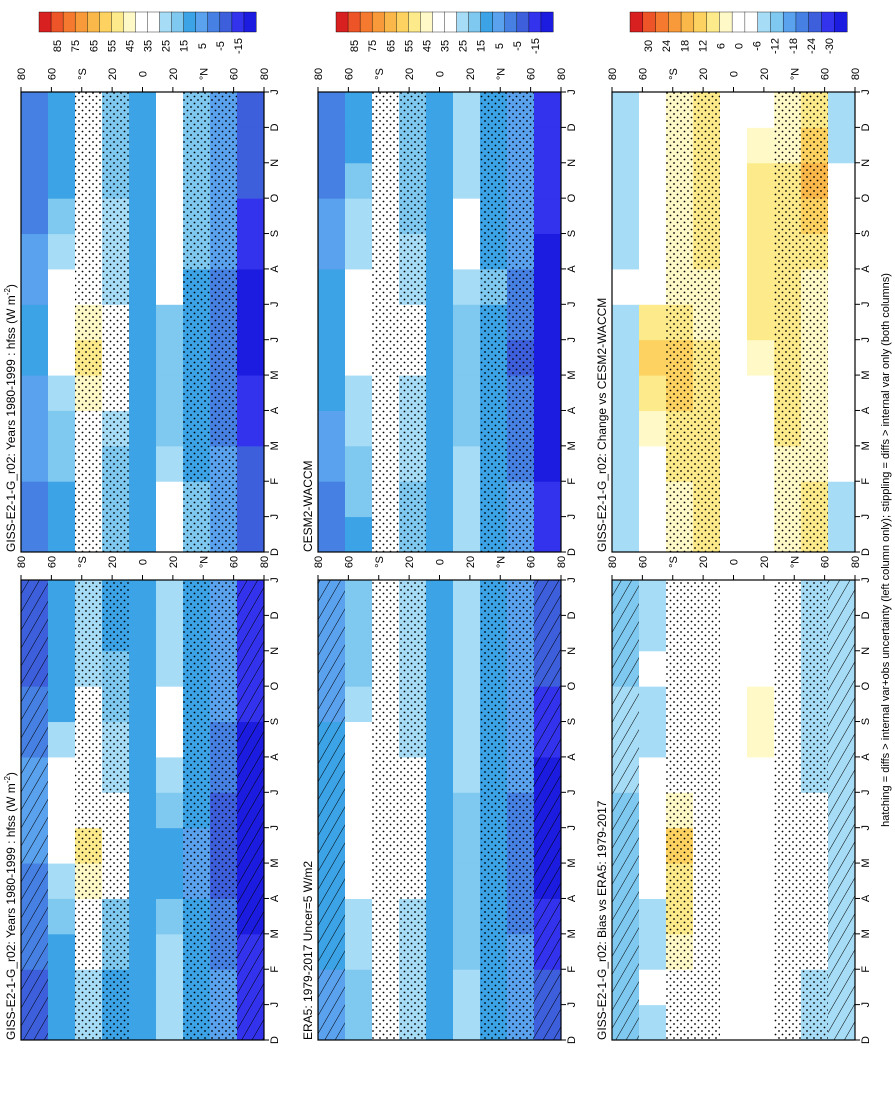  What do you see at coordinates (830, 46) in the screenshot?
I see `colorbar-label: -30` at bounding box center [830, 46].